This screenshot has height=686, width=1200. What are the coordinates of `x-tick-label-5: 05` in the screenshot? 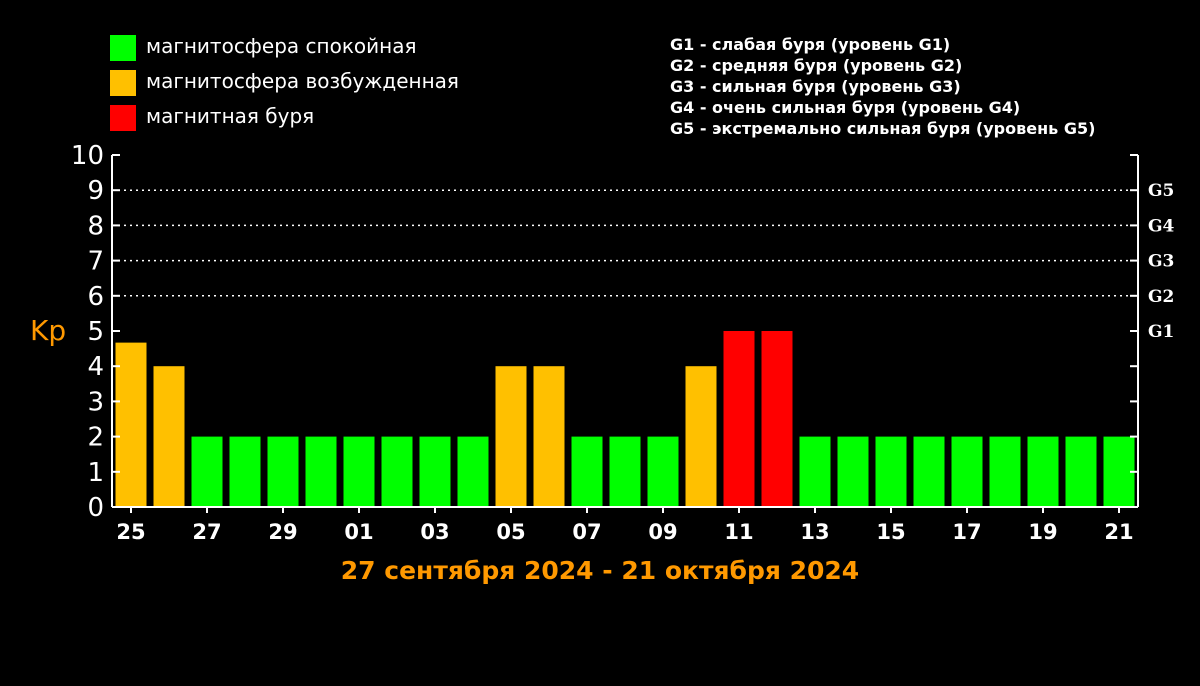 It's located at (510, 532).